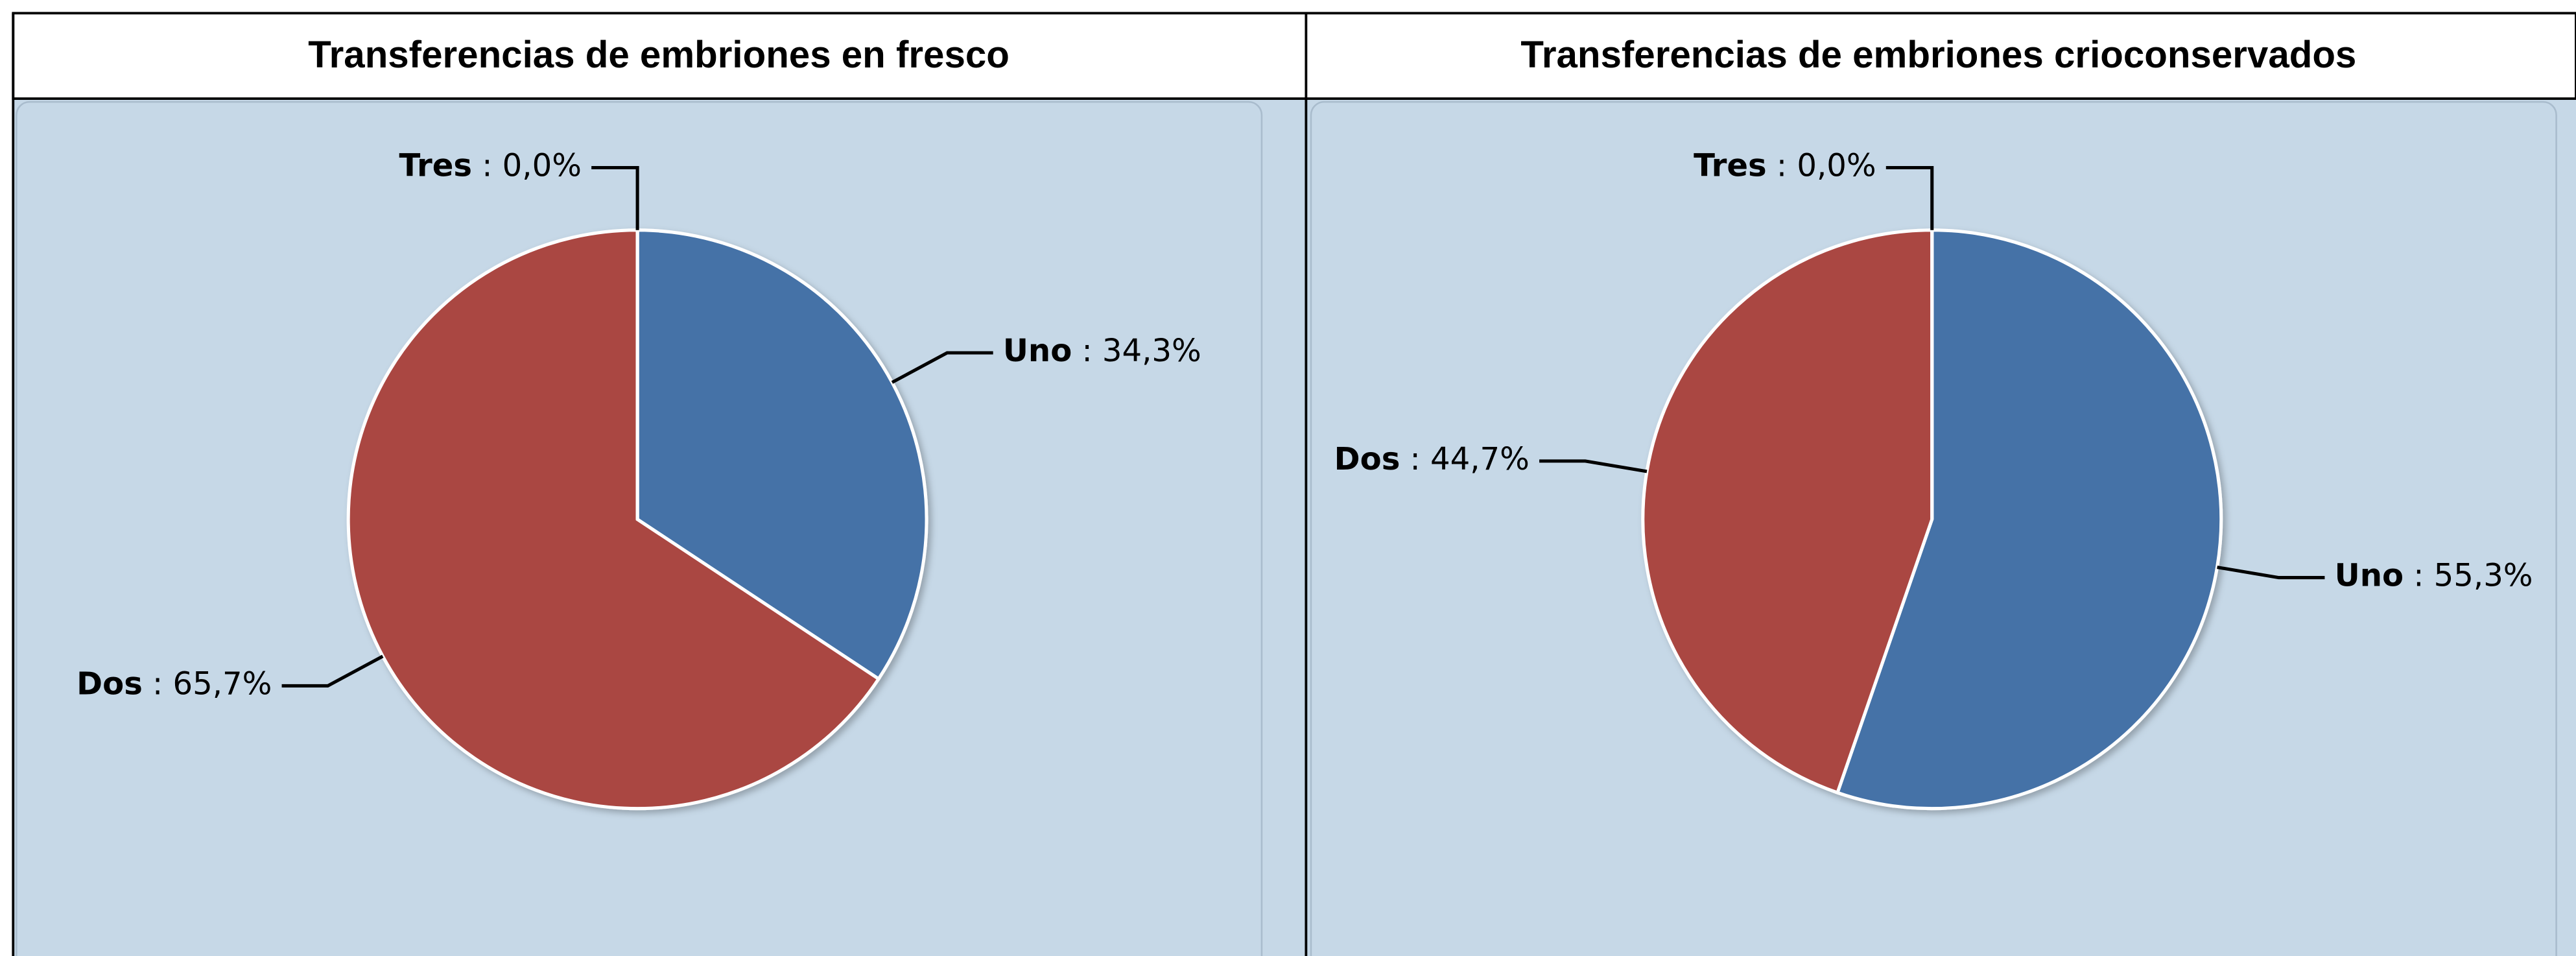  What do you see at coordinates (1151, 351) in the screenshot?
I see `label-value: 34,3%` at bounding box center [1151, 351].